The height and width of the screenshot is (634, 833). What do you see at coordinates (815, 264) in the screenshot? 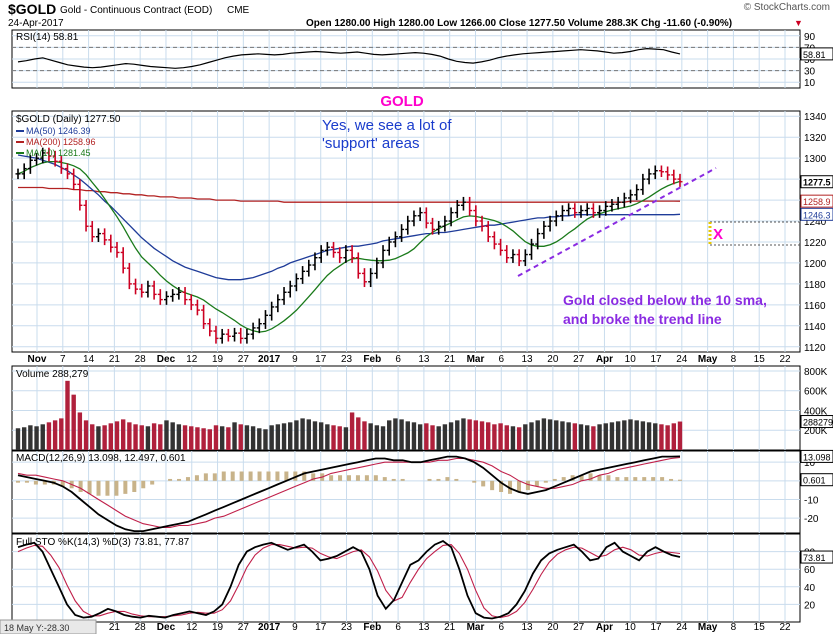
I see `price-y-tick: 1200` at bounding box center [815, 264].